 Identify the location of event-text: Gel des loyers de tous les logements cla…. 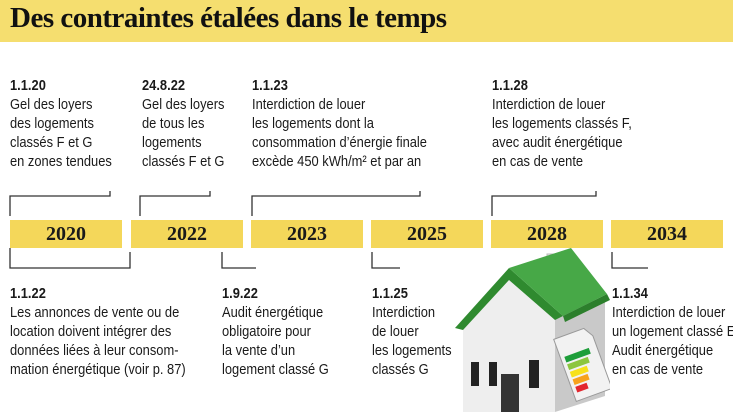
(183, 133).